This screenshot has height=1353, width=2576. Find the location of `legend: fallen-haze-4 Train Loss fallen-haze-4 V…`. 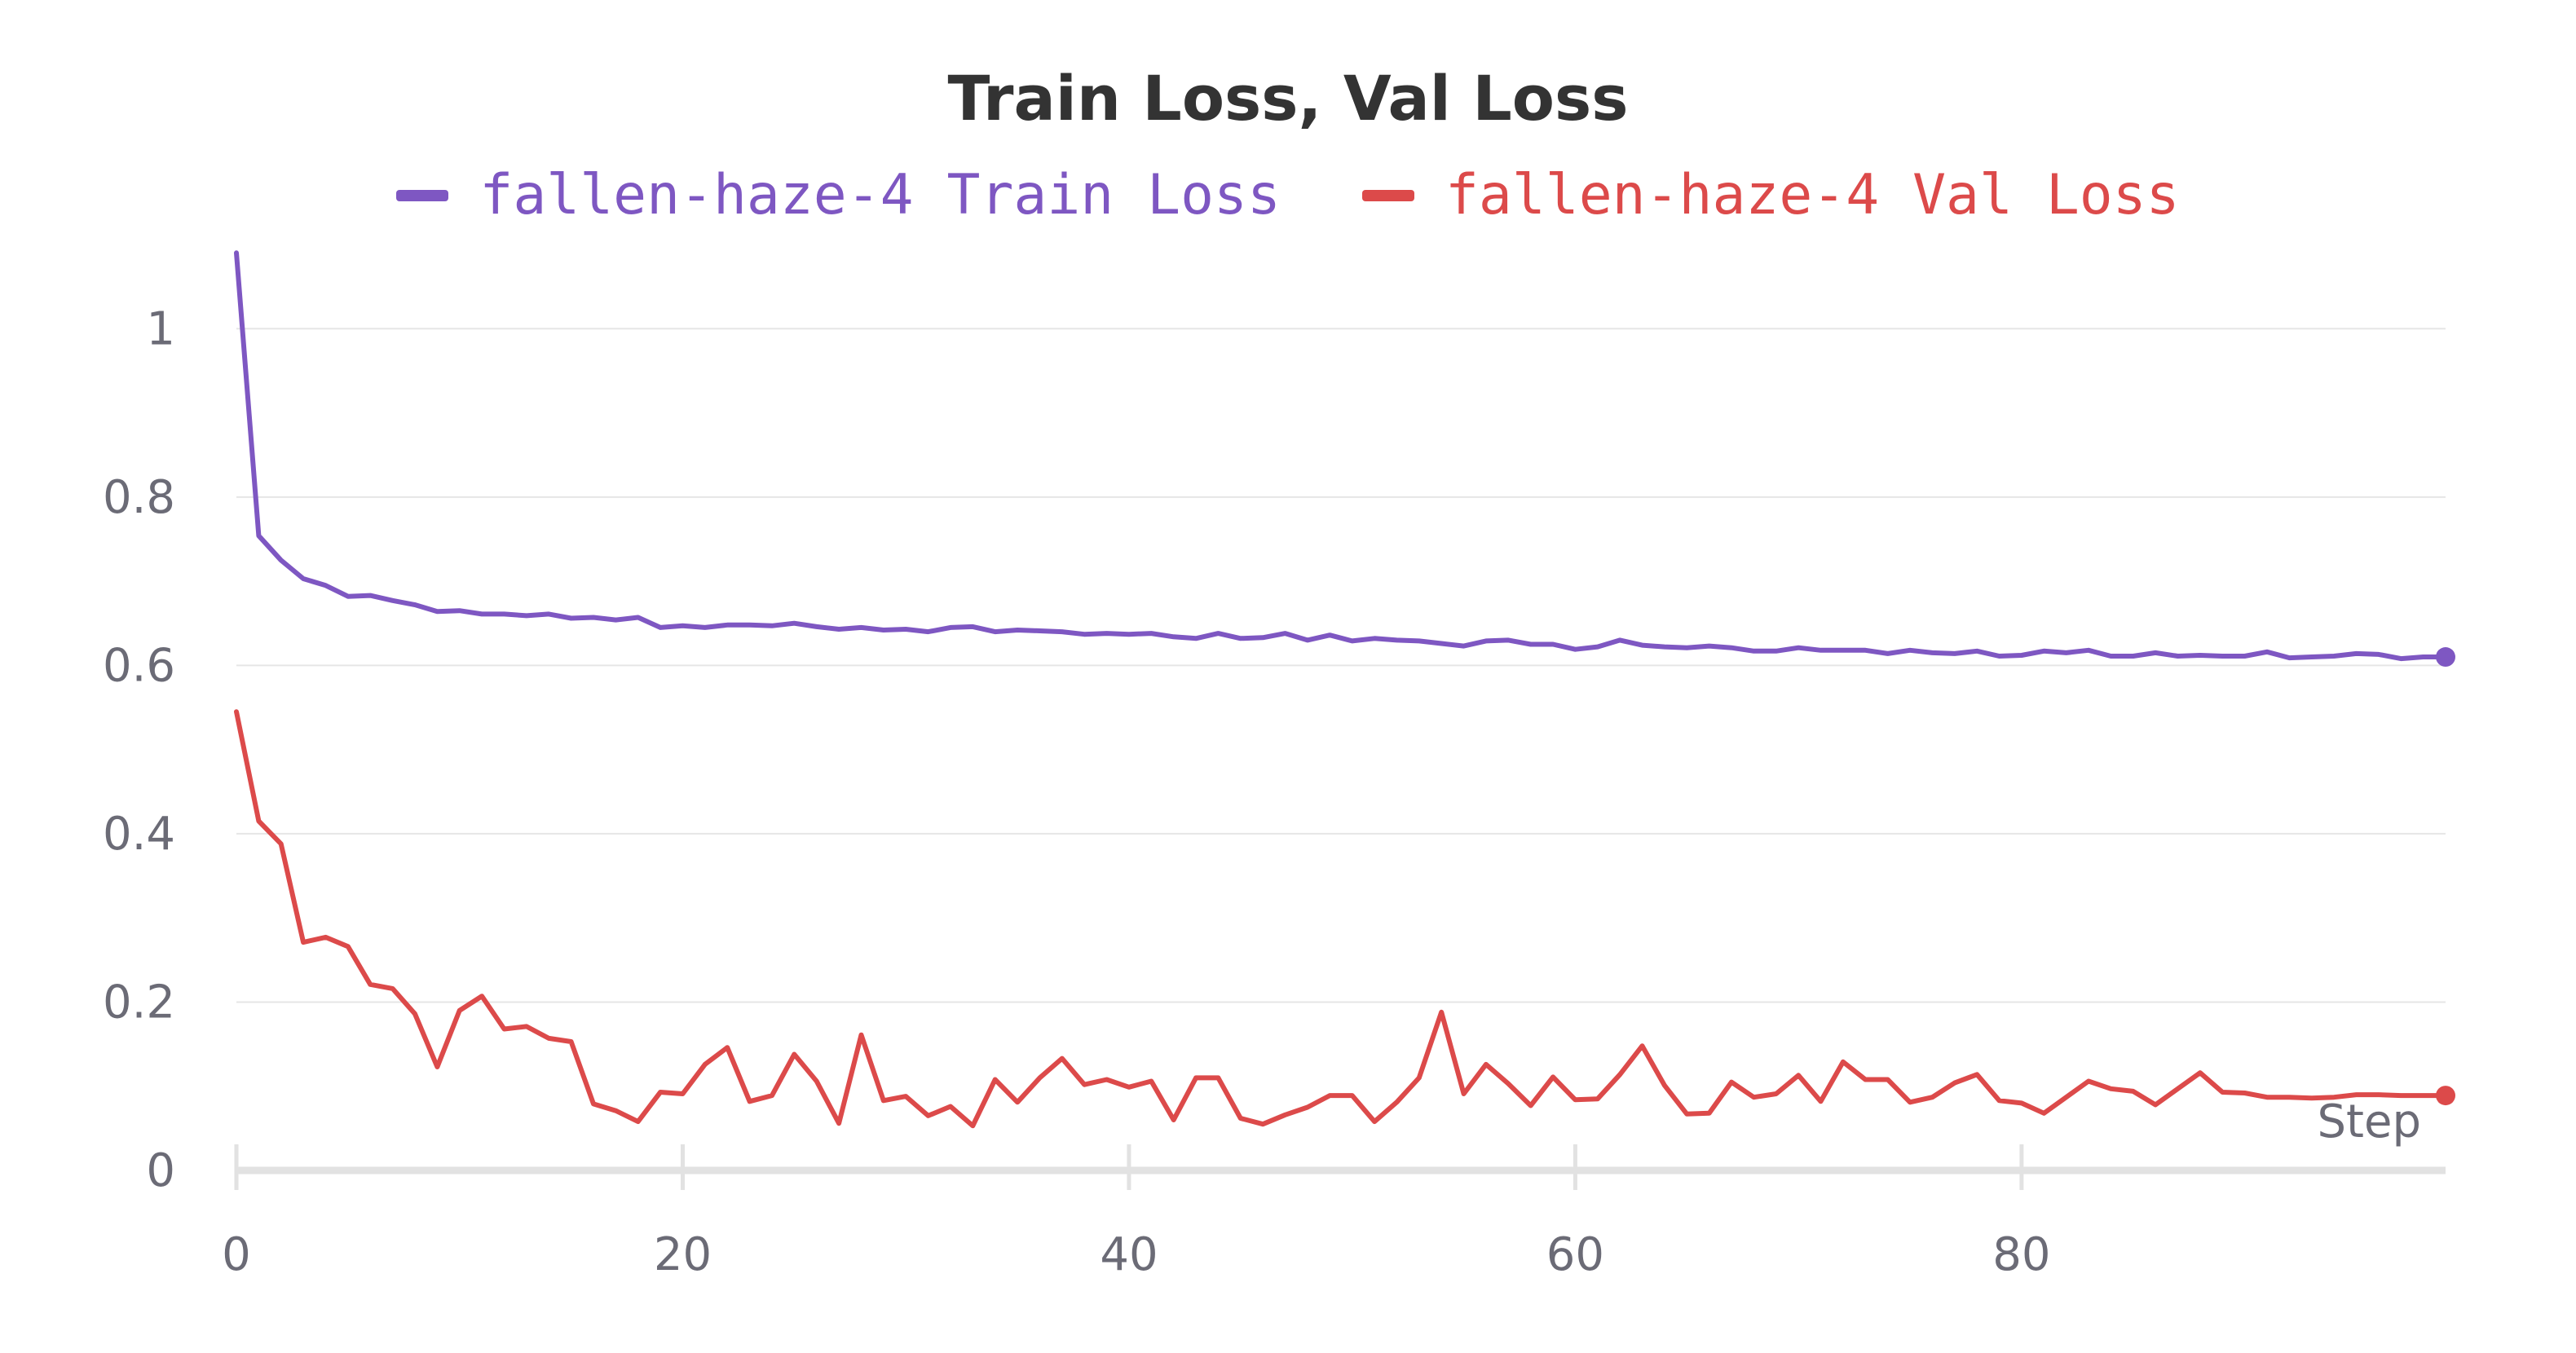

legend: fallen-haze-4 Train Loss fallen-haze-4 V… is located at coordinates (1288, 195).